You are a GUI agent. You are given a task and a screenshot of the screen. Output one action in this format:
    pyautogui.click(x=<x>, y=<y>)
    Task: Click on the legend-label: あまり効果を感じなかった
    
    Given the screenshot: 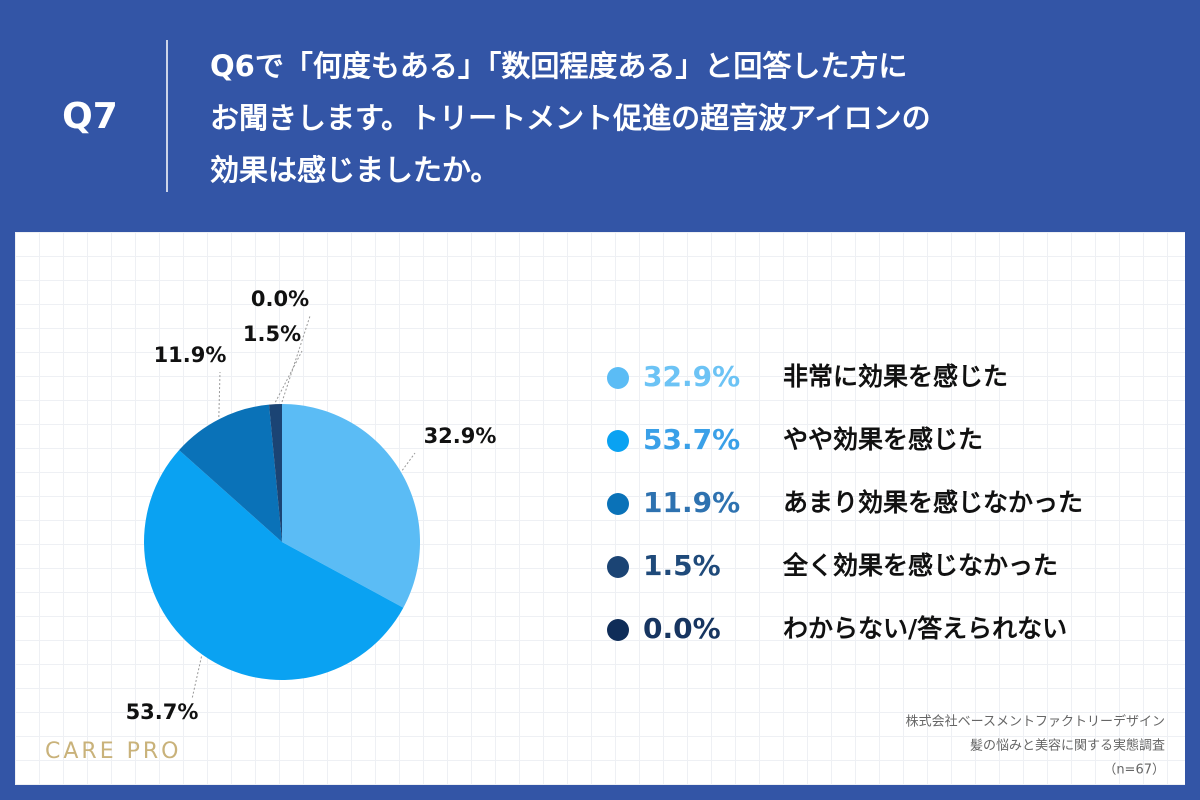 What is the action you would take?
    pyautogui.click(x=933, y=502)
    